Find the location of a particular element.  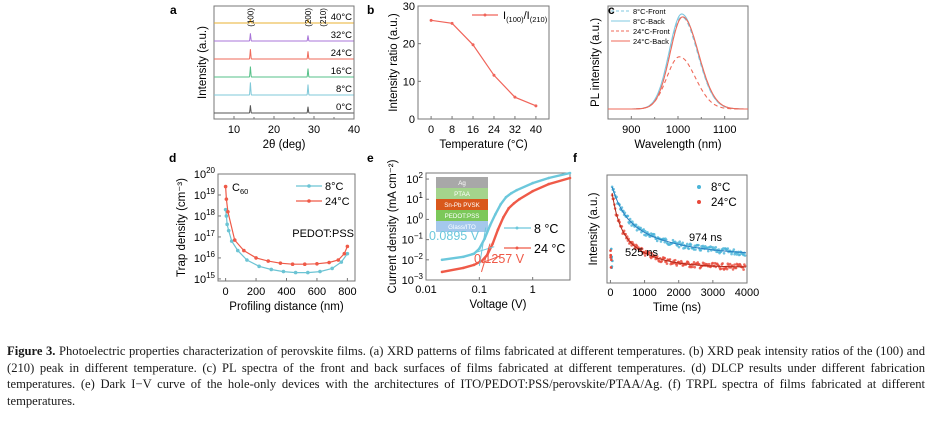

x-tick-label: 40 is located at coordinates (536, 130).